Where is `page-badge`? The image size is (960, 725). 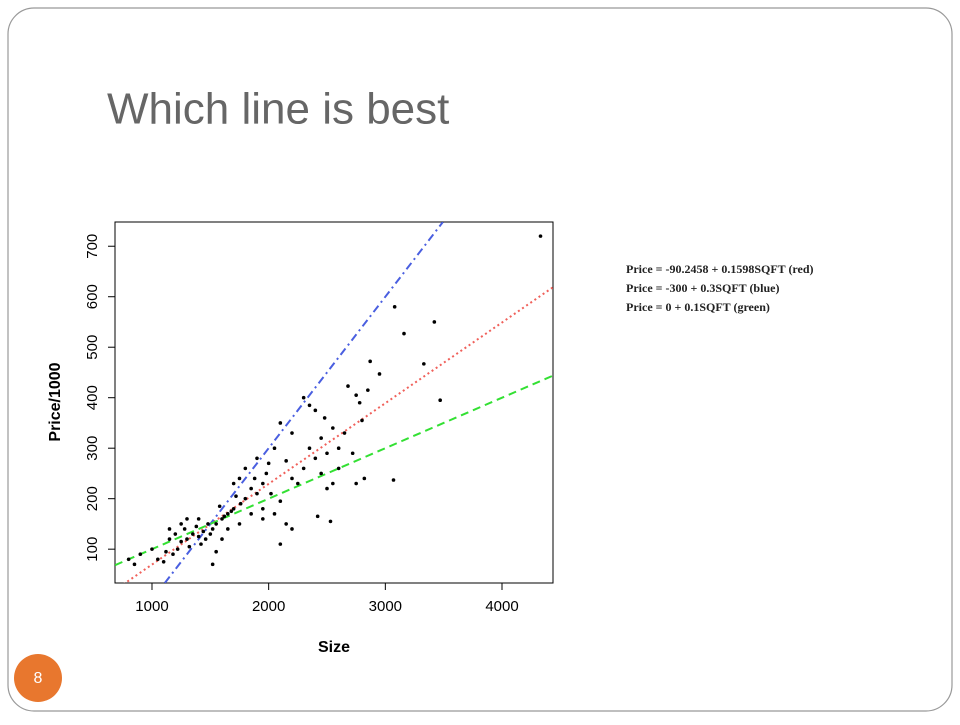
page-badge is located at coordinates (38, 678).